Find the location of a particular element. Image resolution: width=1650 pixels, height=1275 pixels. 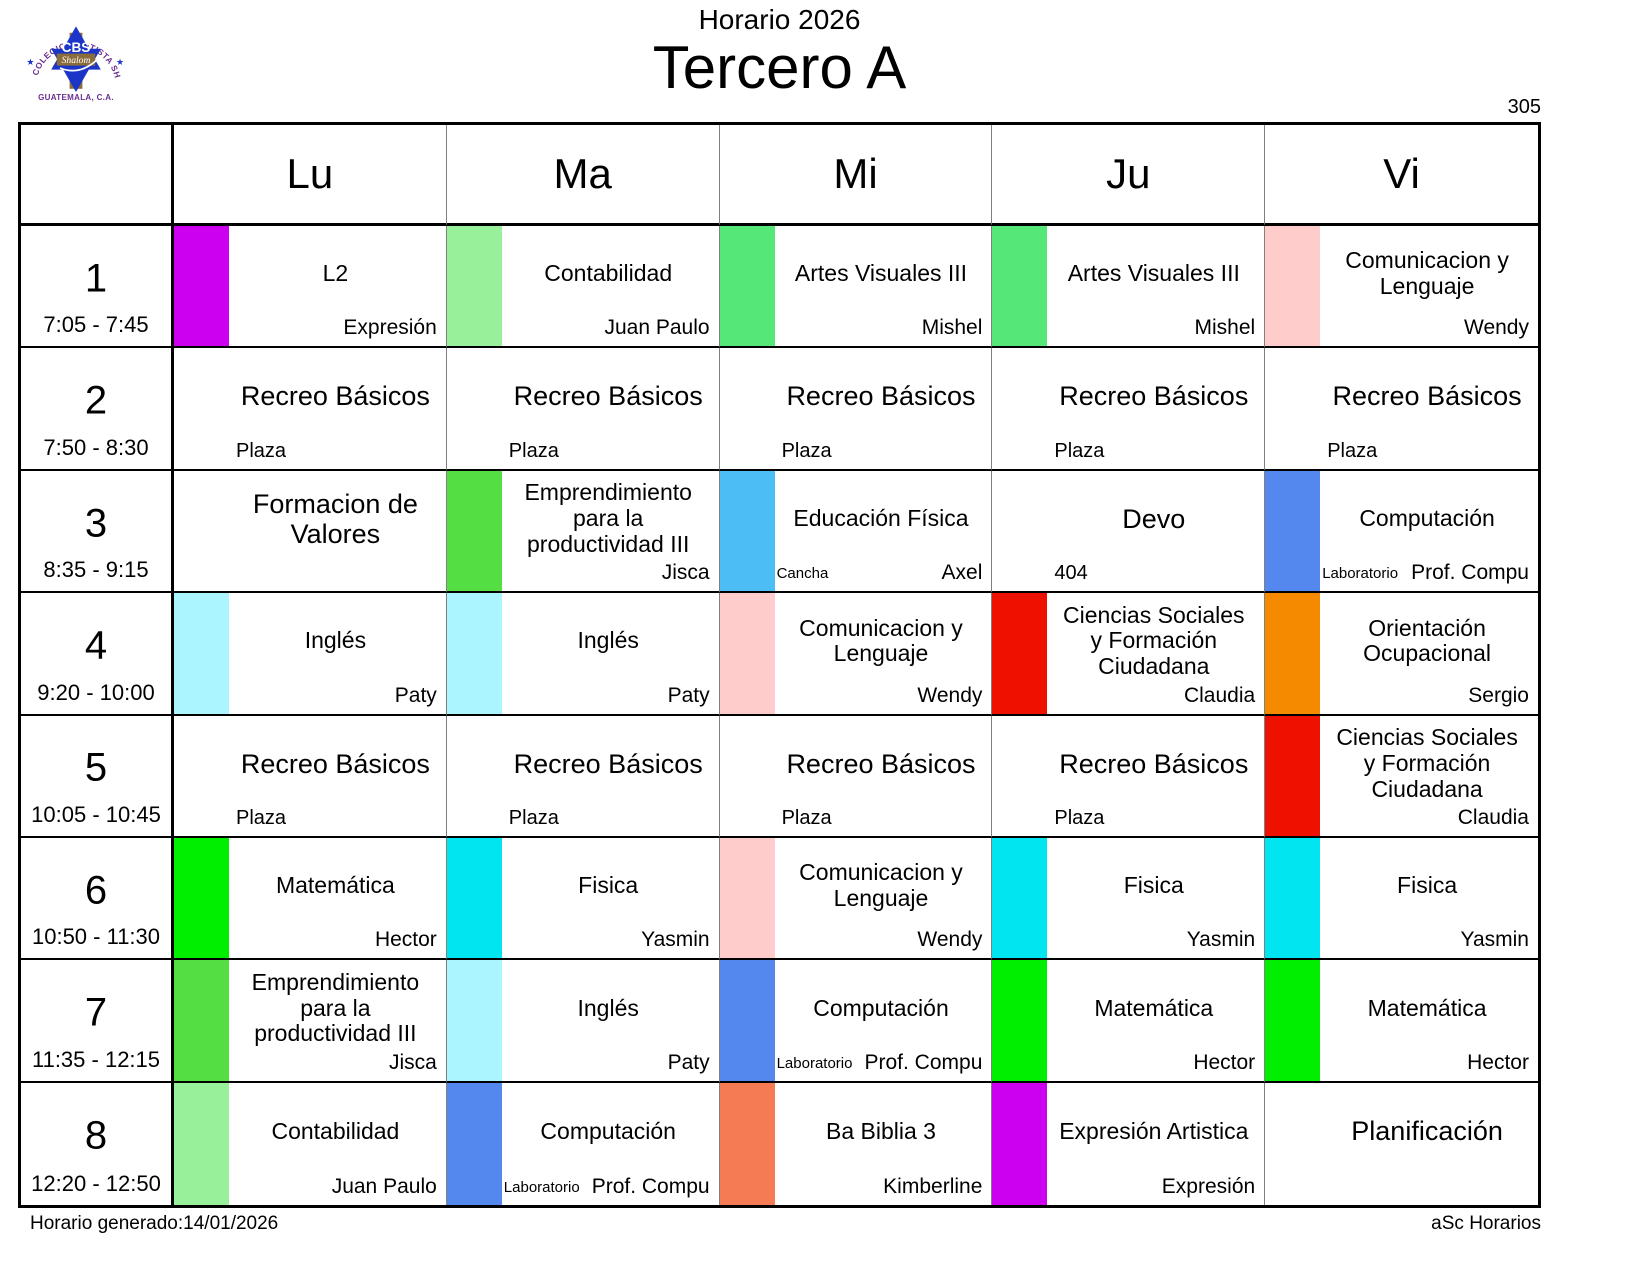

header-corner-cell is located at coordinates (97, 175).